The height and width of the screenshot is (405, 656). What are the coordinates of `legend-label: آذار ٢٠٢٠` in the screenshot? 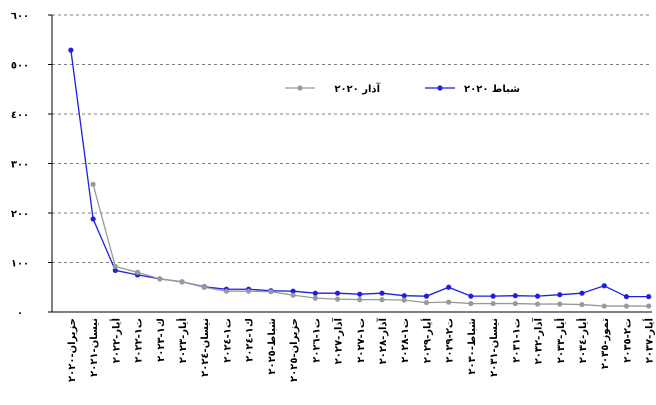 It's located at (357, 88).